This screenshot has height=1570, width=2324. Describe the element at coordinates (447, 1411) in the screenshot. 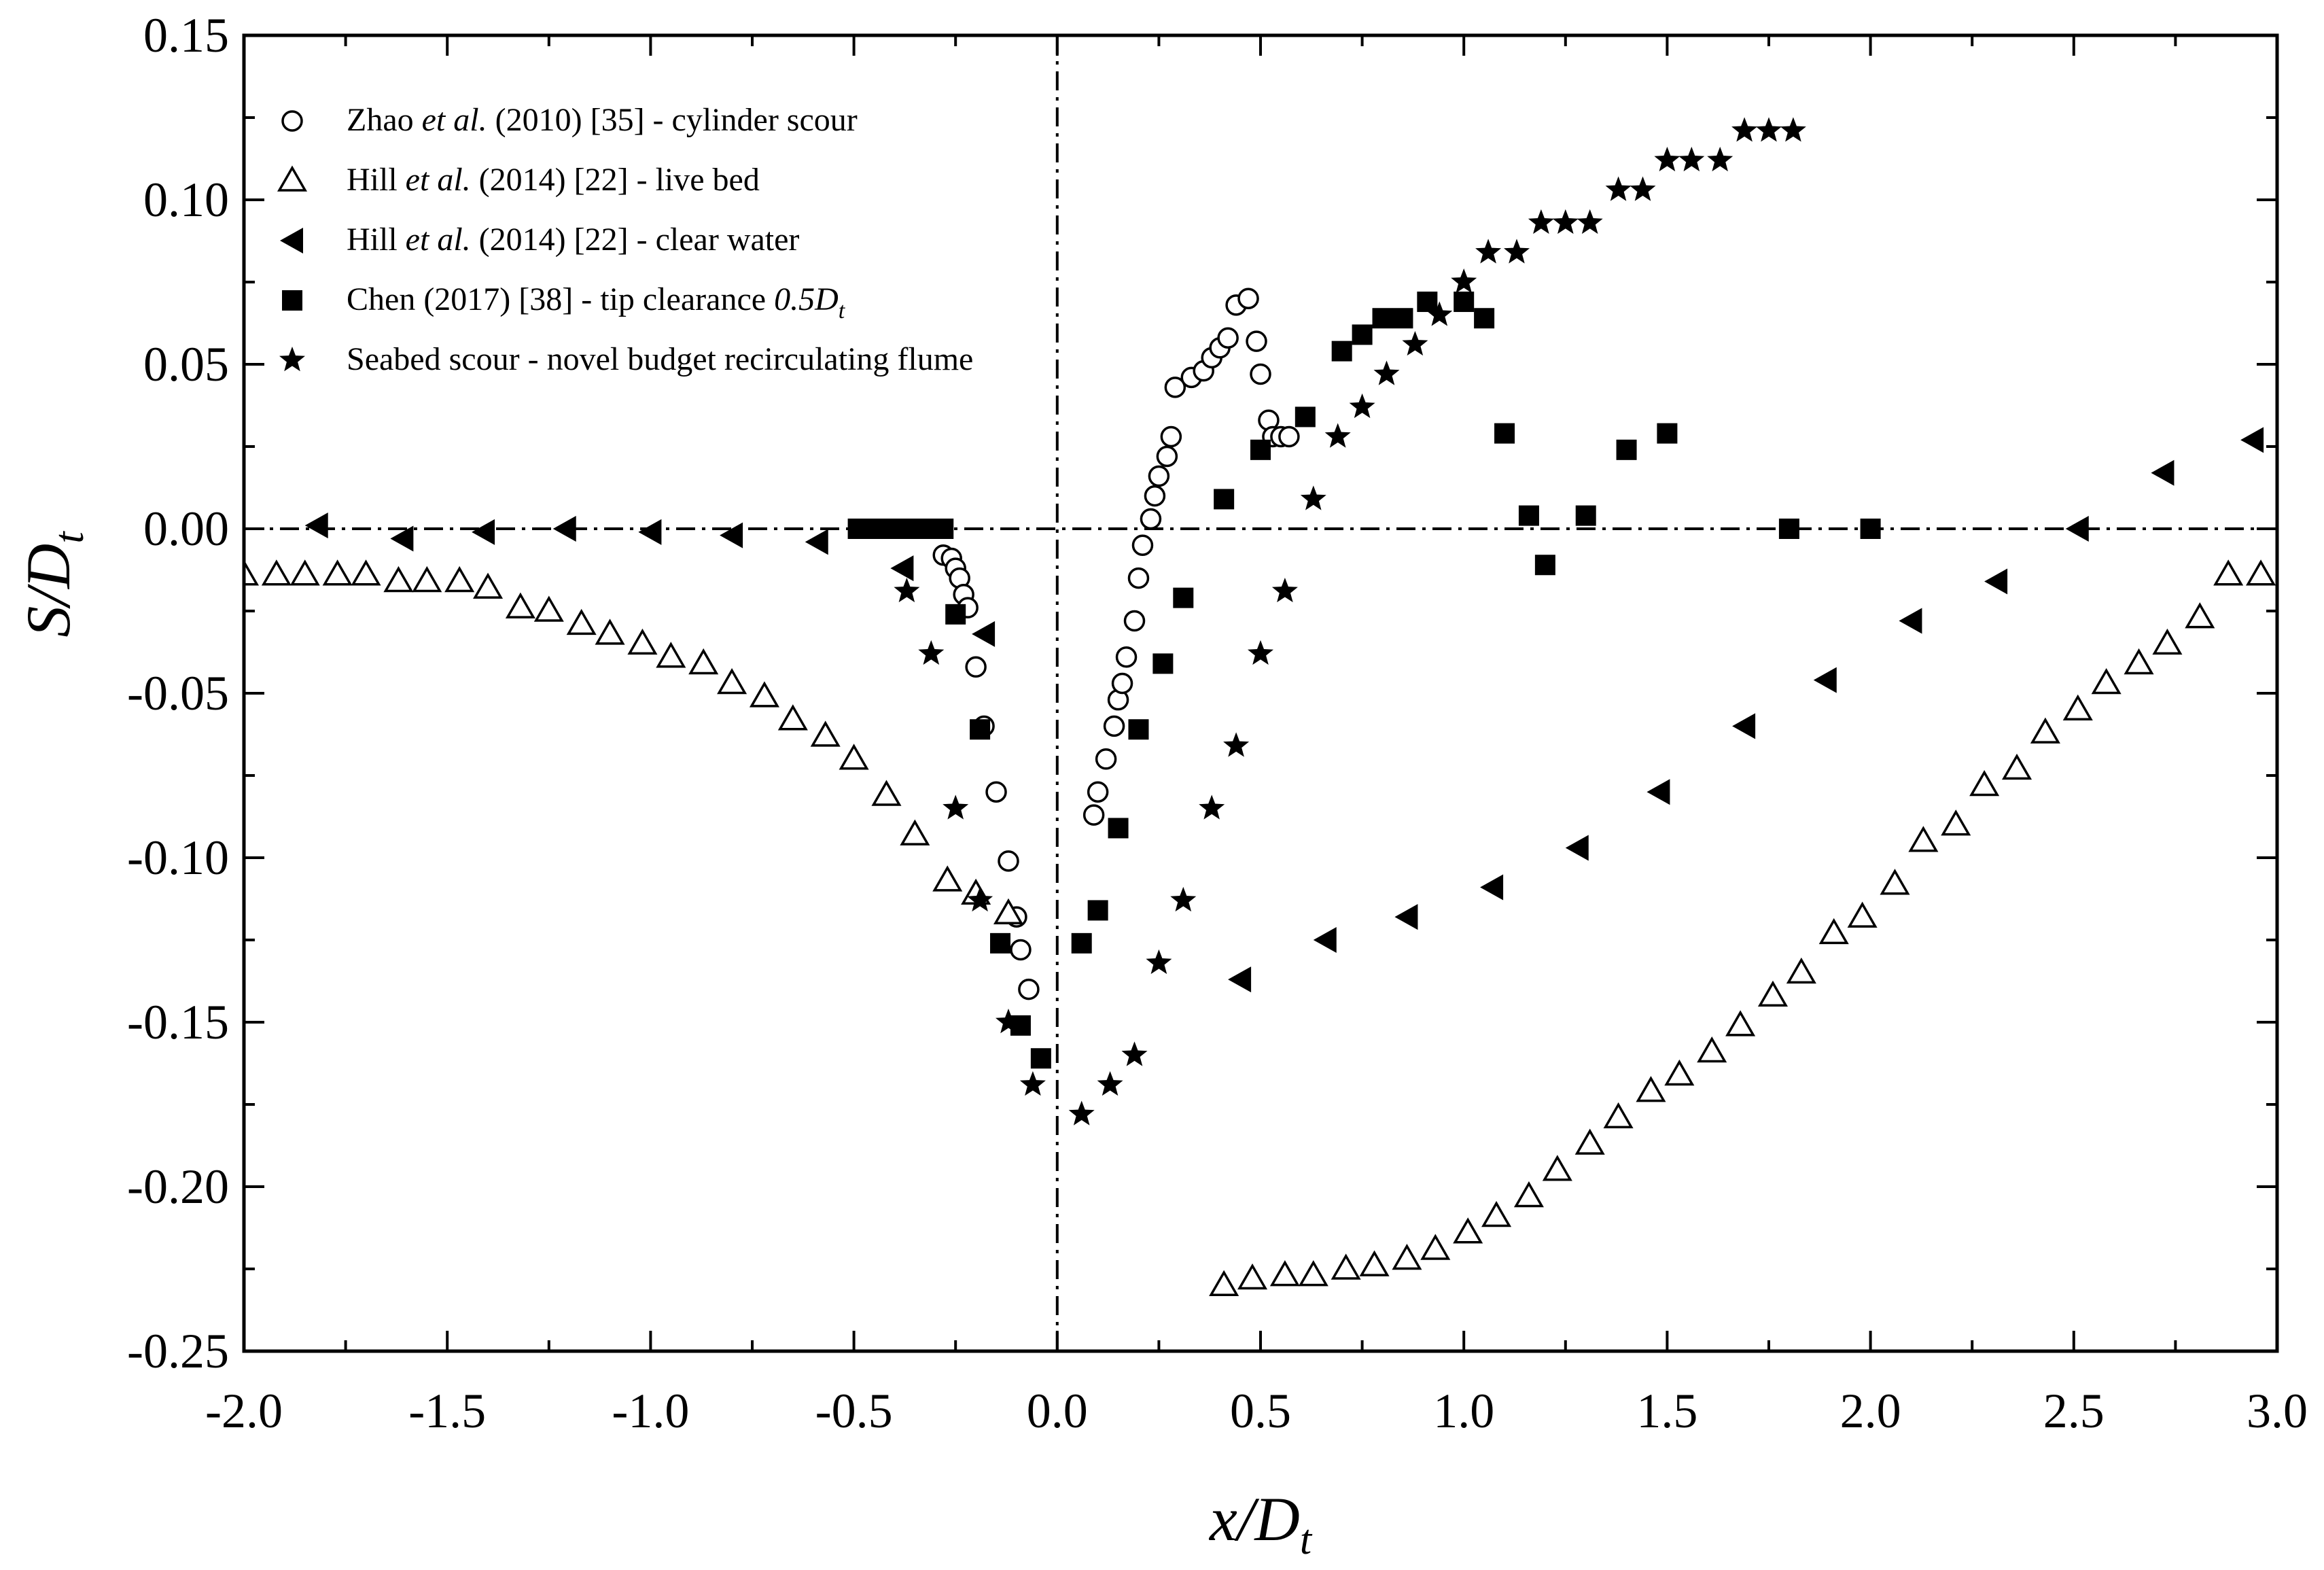

I see `x-tick-label: -1.5` at that location.